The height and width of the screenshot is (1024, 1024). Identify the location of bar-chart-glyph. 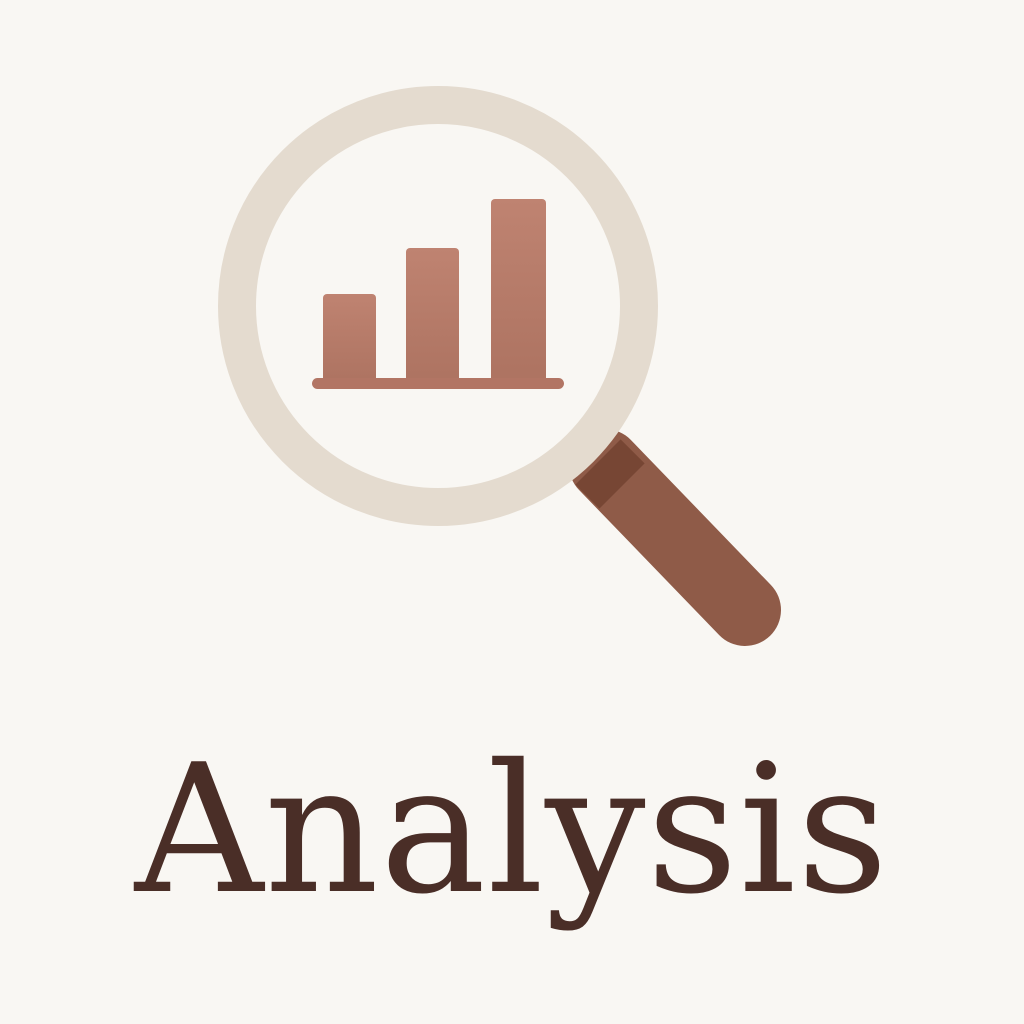
(438, 294).